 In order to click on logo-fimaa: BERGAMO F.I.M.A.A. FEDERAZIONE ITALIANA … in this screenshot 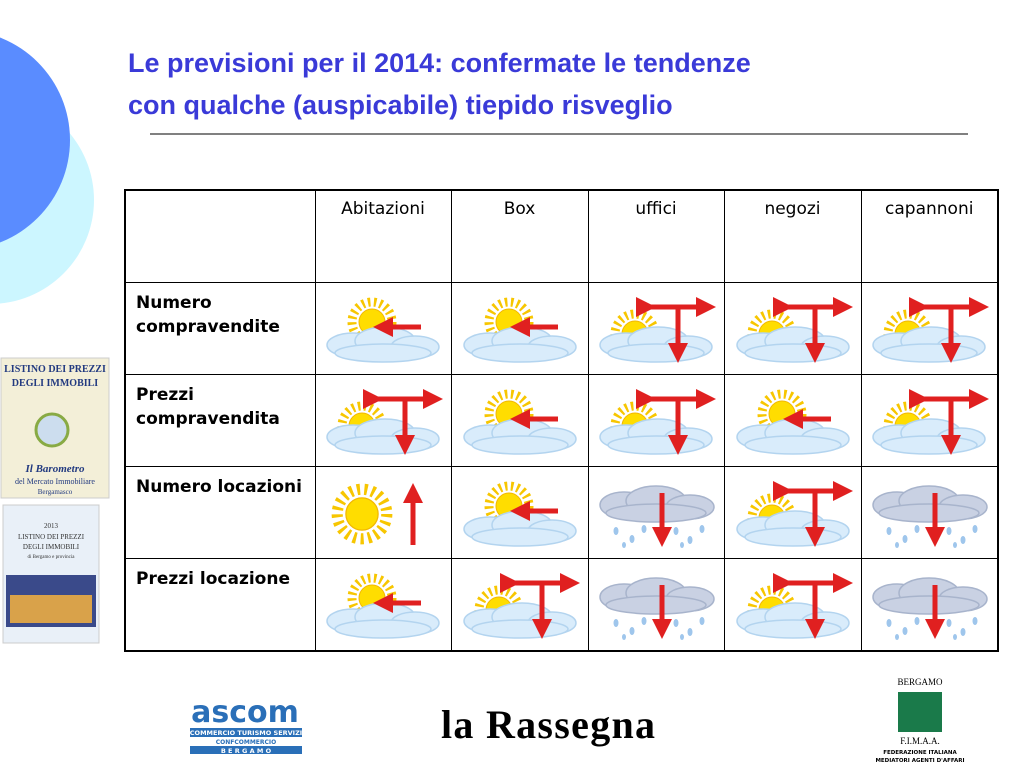, I will do `click(919, 720)`.